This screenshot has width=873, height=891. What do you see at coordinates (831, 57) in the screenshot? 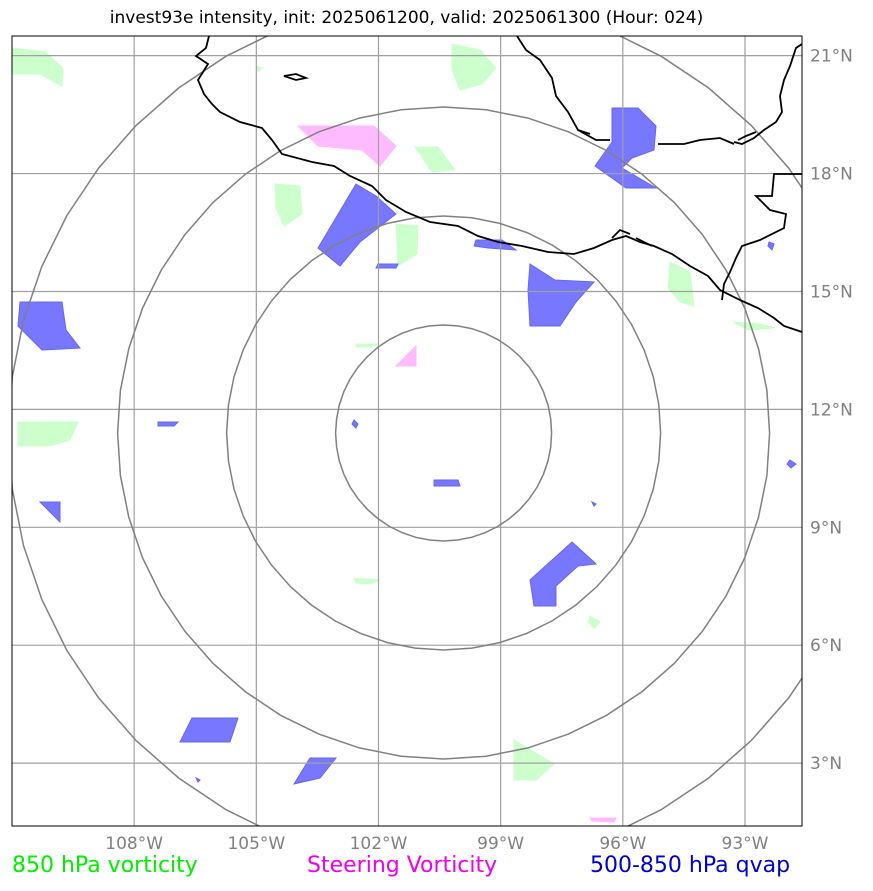
I see `latitude-tick-label: 21°N` at bounding box center [831, 57].